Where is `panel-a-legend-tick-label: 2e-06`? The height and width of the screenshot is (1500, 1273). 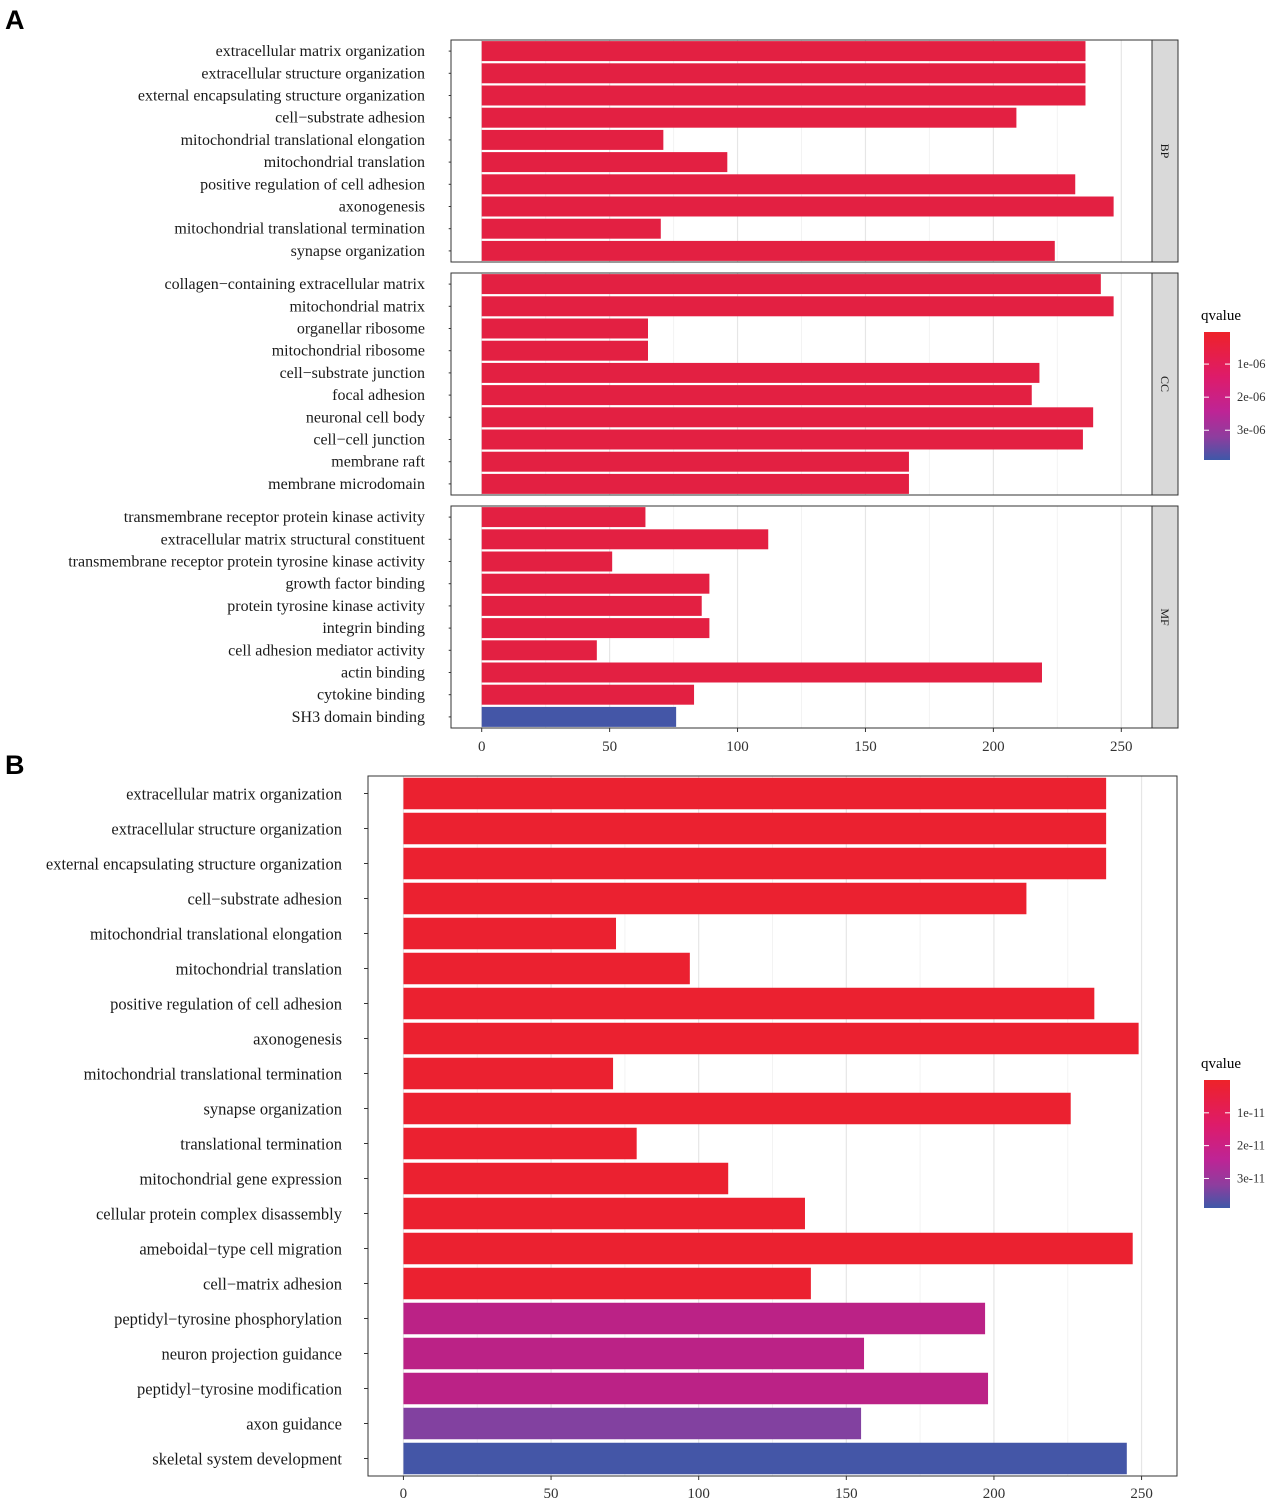 panel-a-legend-tick-label: 2e-06 is located at coordinates (1251, 397).